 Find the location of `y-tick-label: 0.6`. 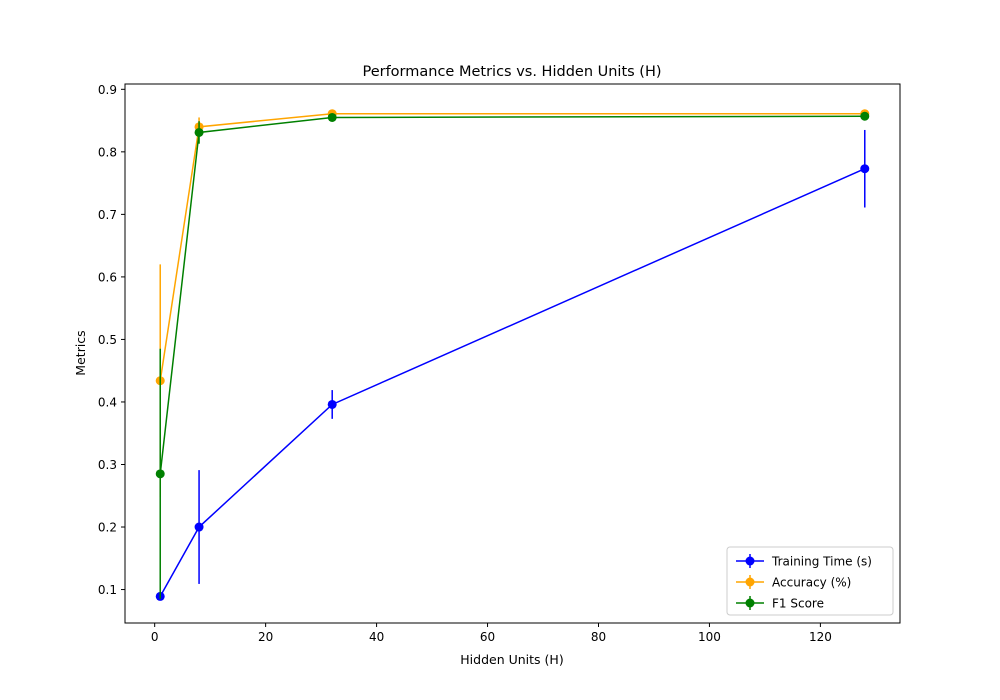

y-tick-label: 0.6 is located at coordinates (107, 277).